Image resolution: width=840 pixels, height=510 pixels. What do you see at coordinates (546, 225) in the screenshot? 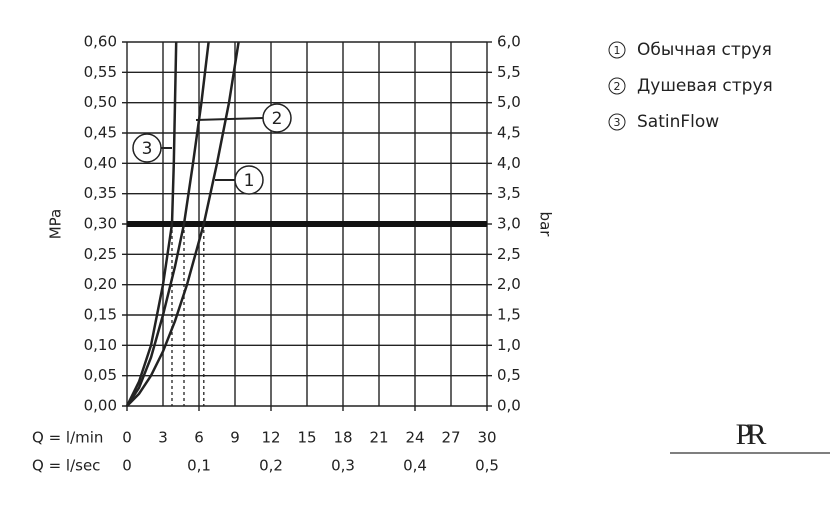
I see `y2-axis-label: bar` at bounding box center [546, 225].